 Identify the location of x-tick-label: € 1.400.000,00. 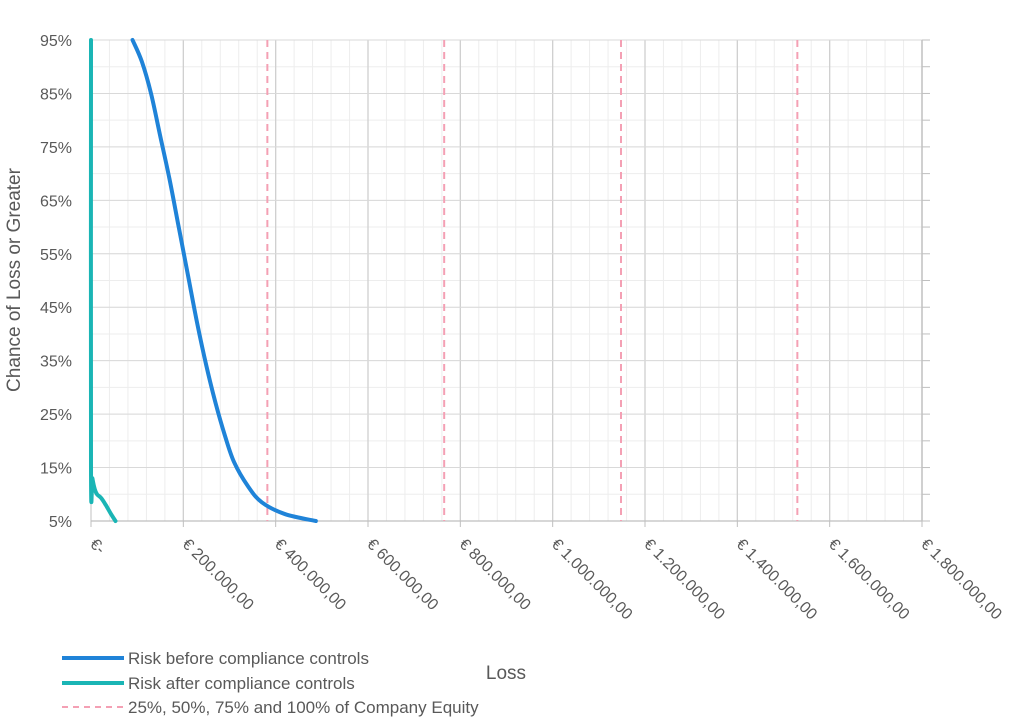
(777, 580).